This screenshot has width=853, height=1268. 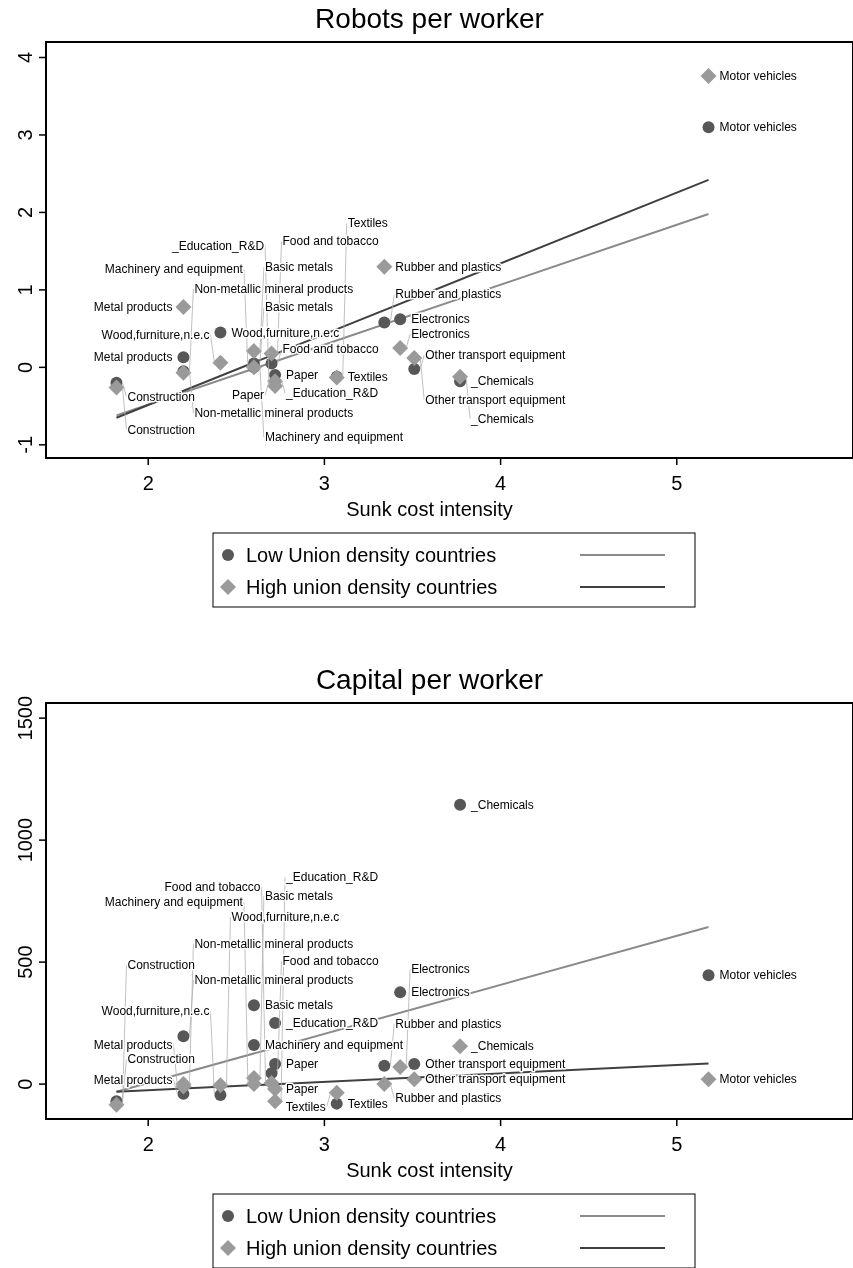 I want to click on y-tick-label: 1, so click(x=25, y=290).